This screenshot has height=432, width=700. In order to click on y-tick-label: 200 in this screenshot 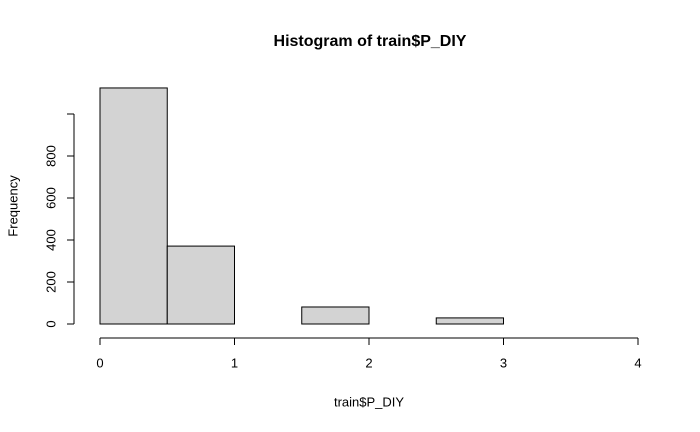, I will do `click(50, 282)`.